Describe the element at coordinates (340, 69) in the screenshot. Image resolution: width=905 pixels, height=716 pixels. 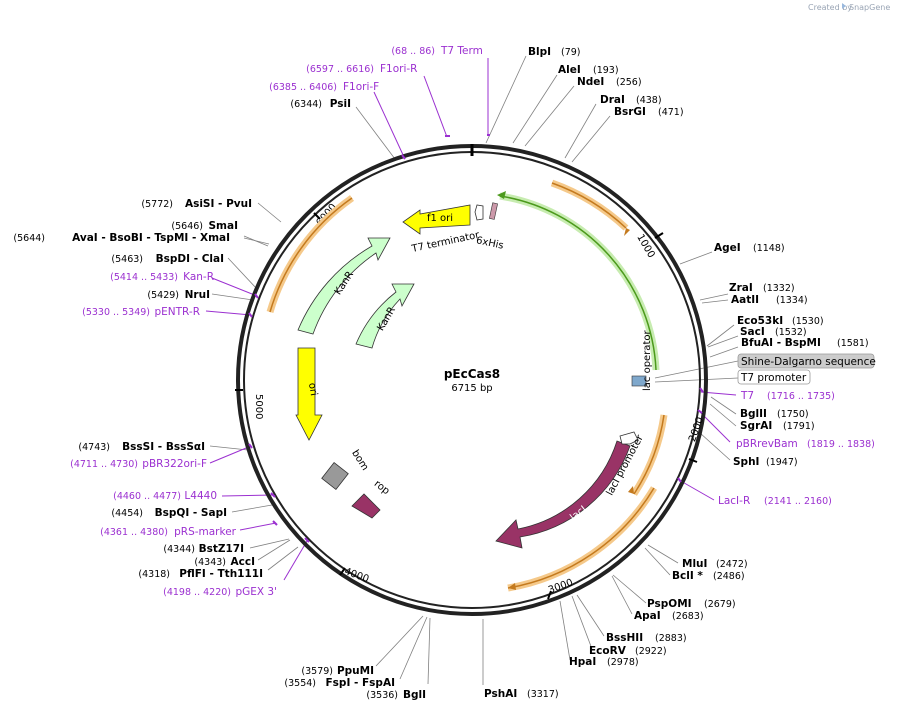
I see `primer-f1ori-r-range: (6597 .. 6616)` at that location.